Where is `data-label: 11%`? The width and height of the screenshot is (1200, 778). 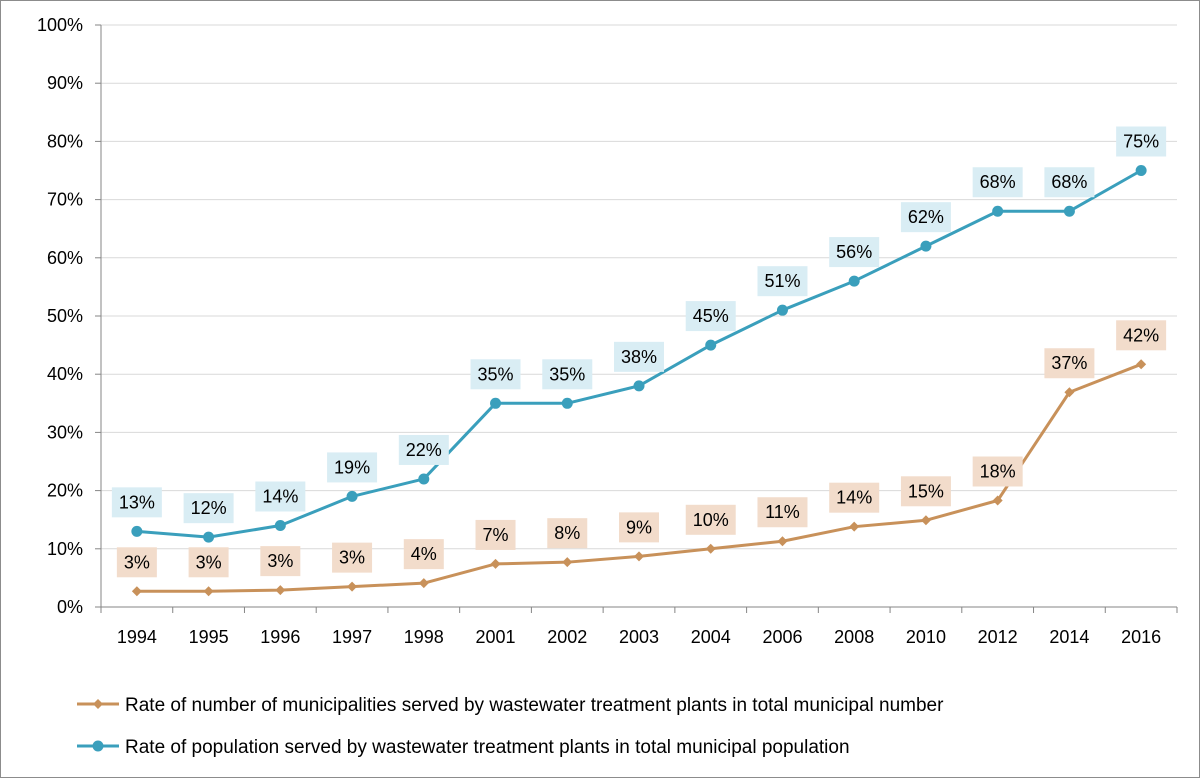 data-label: 11% is located at coordinates (782, 512).